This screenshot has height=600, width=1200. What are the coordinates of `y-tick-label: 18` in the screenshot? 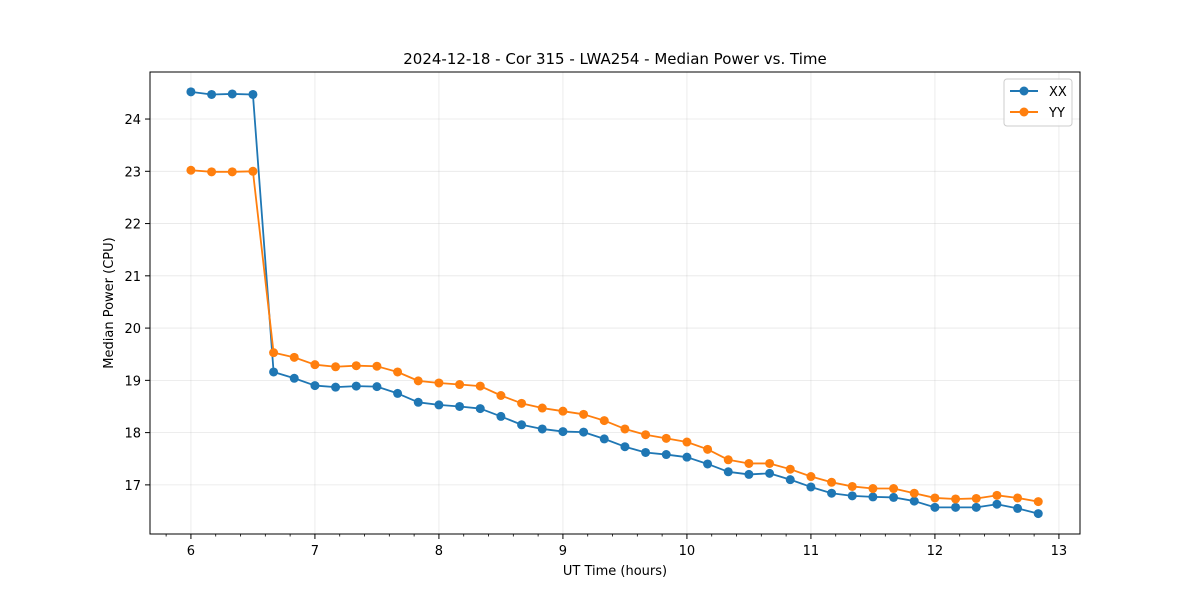 It's located at (132, 434).